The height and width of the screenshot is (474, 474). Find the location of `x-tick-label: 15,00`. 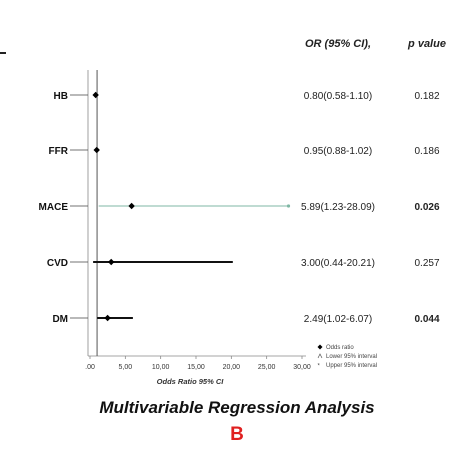

x-tick-label: 15,00 is located at coordinates (196, 367).